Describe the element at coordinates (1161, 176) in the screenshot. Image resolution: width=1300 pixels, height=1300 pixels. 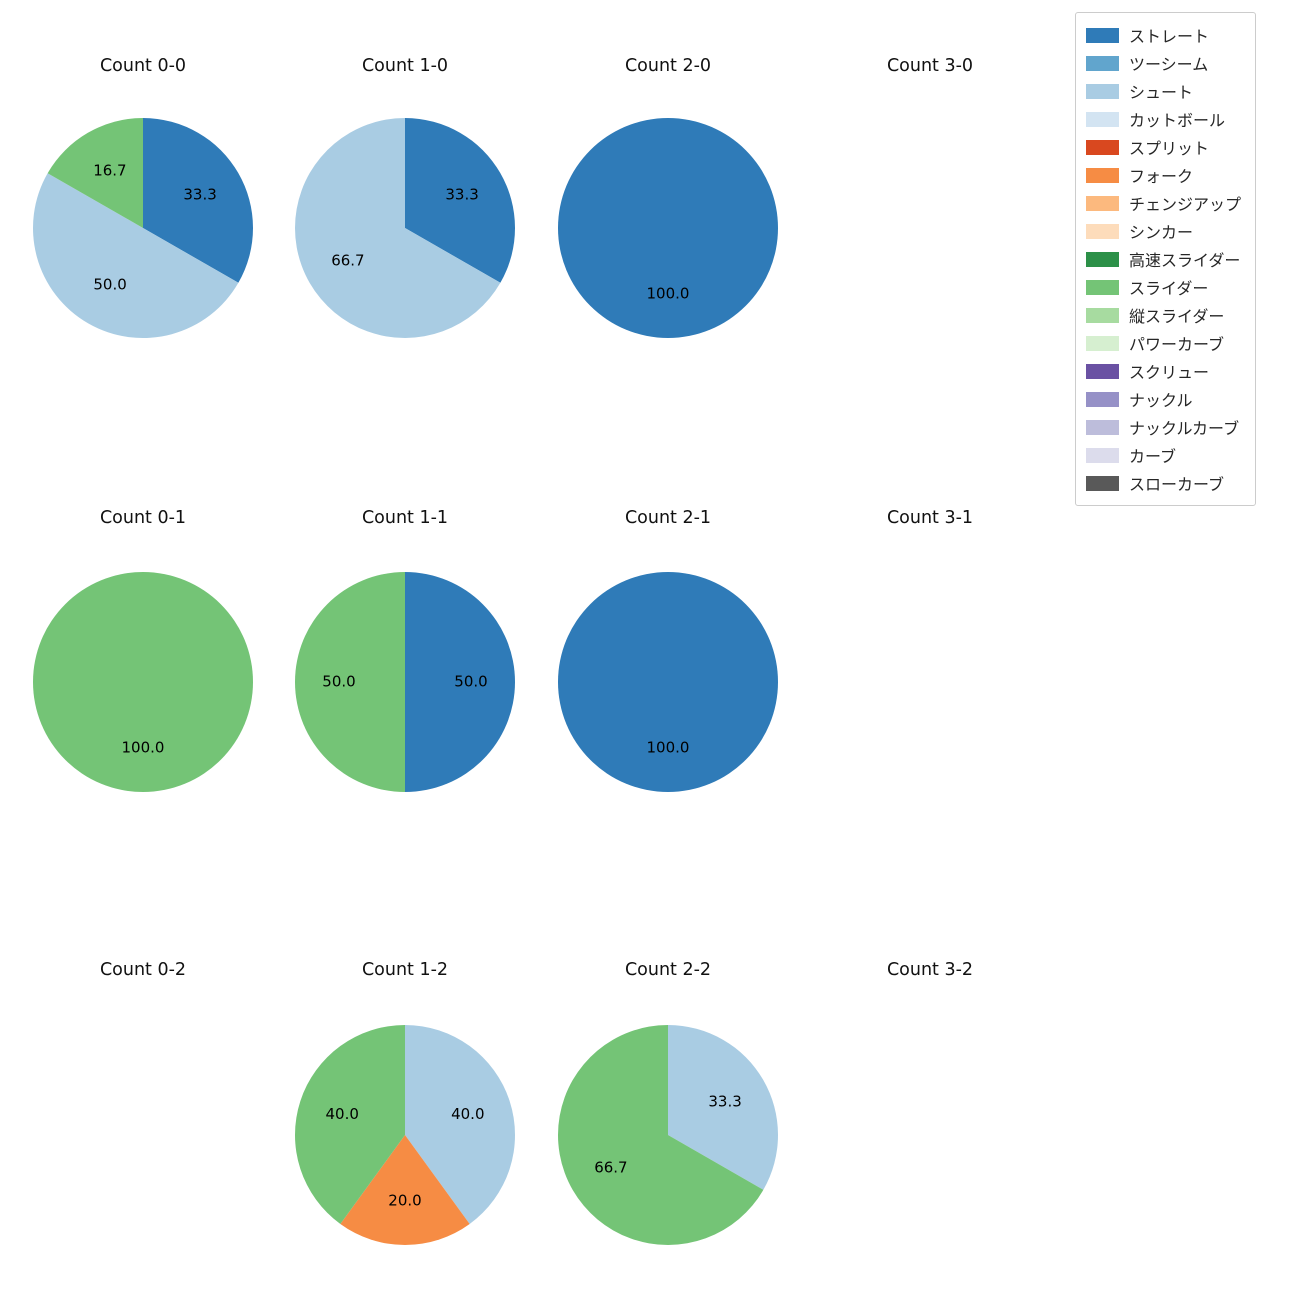
I see `legend-label: フォーク` at that location.